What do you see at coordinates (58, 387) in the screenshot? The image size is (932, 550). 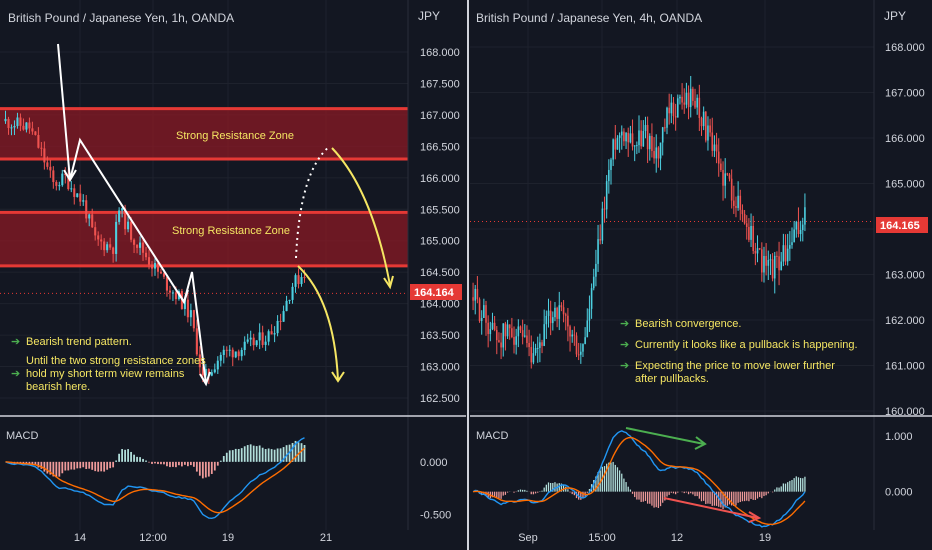 I see `note-text: bearish here.` at bounding box center [58, 387].